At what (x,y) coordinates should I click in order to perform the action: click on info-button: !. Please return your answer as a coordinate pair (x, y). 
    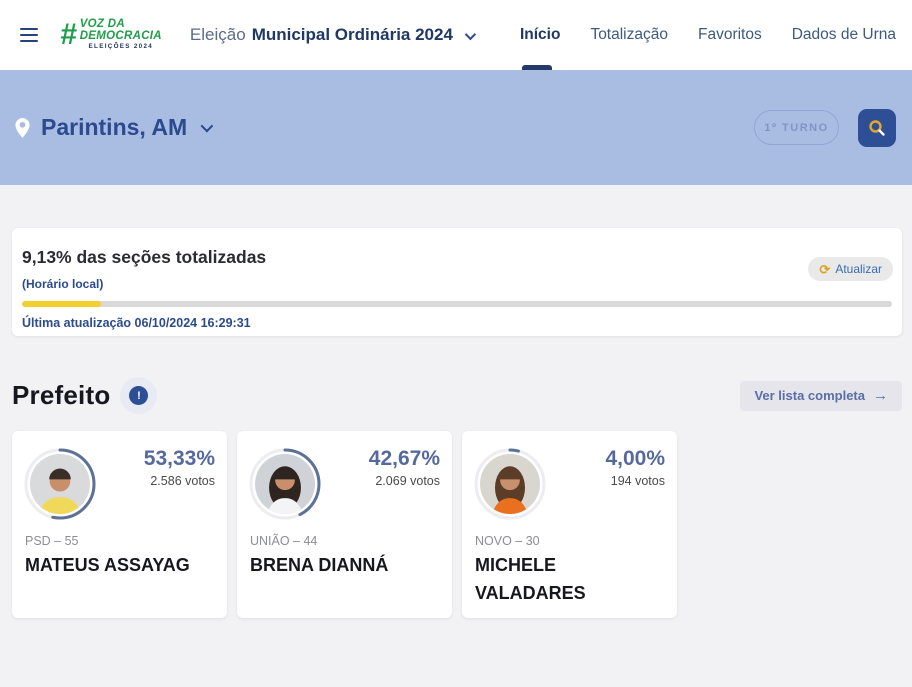
    Looking at the image, I should click on (139, 395).